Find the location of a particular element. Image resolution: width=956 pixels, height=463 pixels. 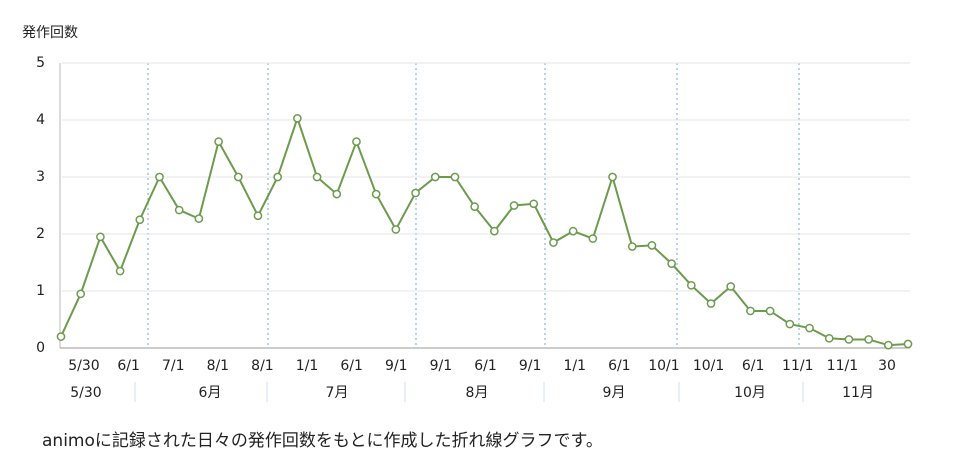

month-label: 11月 is located at coordinates (858, 393).